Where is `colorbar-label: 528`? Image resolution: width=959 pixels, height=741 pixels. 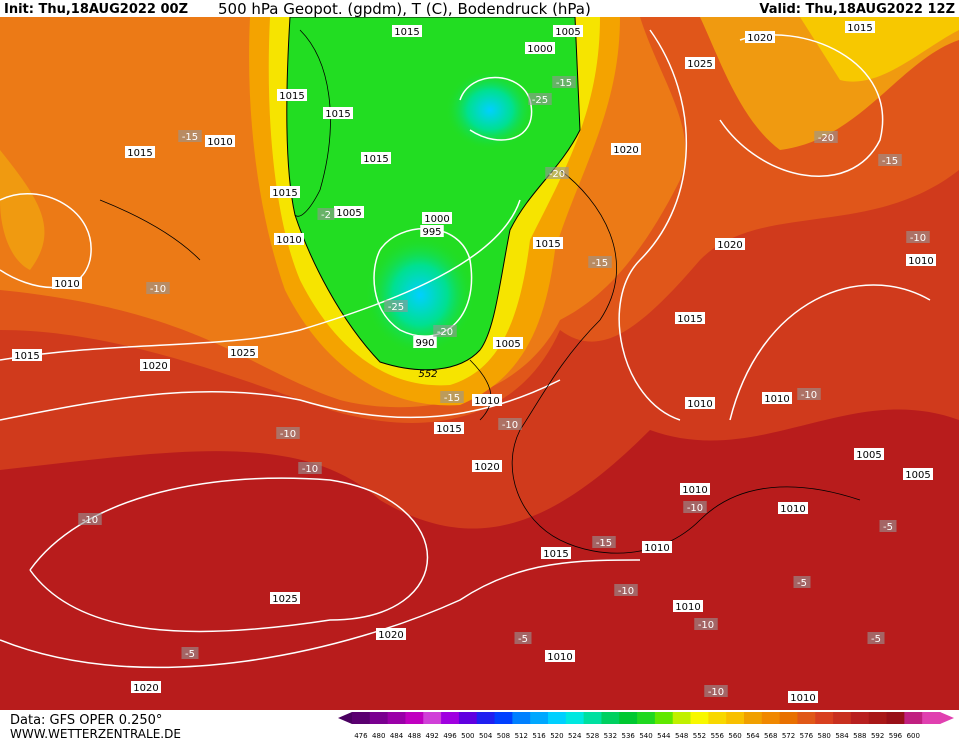
colorbar-label: 528 is located at coordinates (592, 736).